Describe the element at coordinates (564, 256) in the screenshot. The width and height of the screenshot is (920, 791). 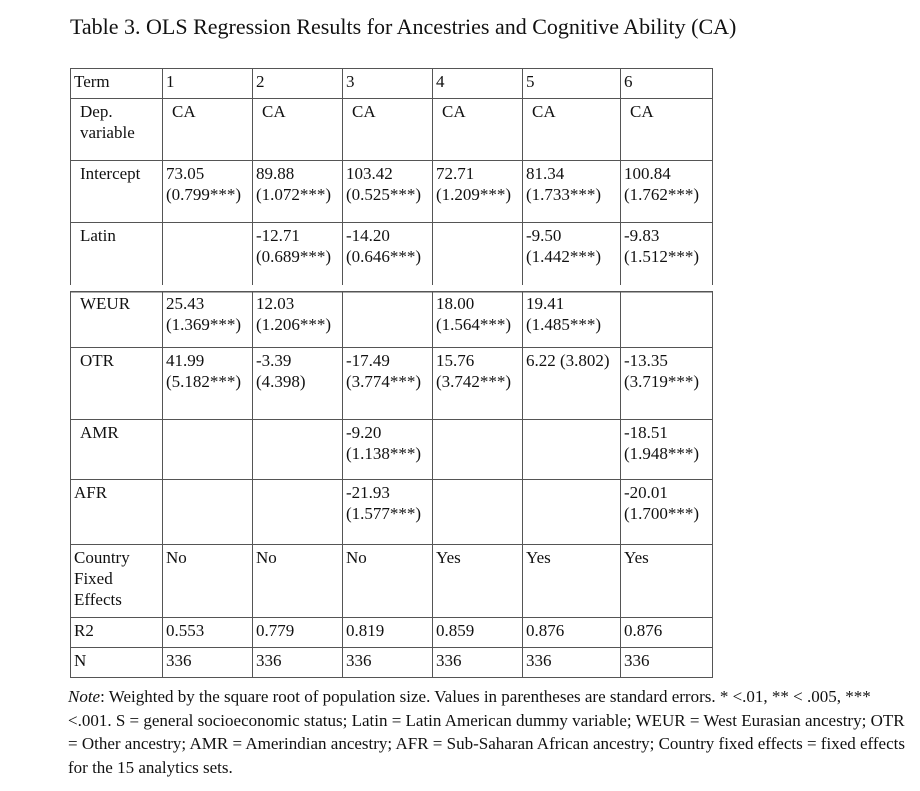
I see `standard-error: (1.442***)` at that location.